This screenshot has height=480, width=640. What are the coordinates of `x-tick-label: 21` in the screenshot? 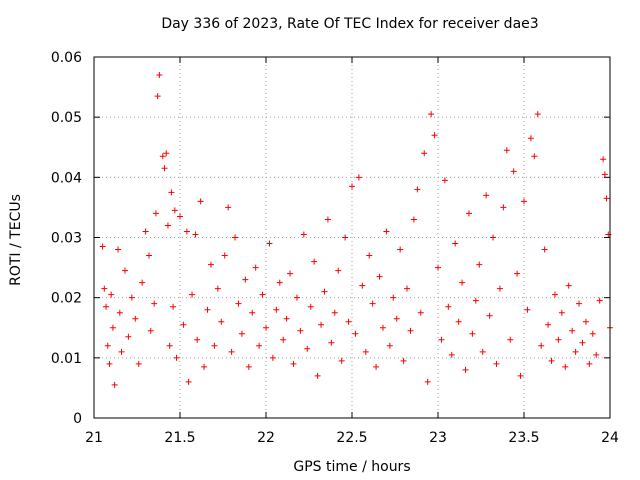 It's located at (94, 438).